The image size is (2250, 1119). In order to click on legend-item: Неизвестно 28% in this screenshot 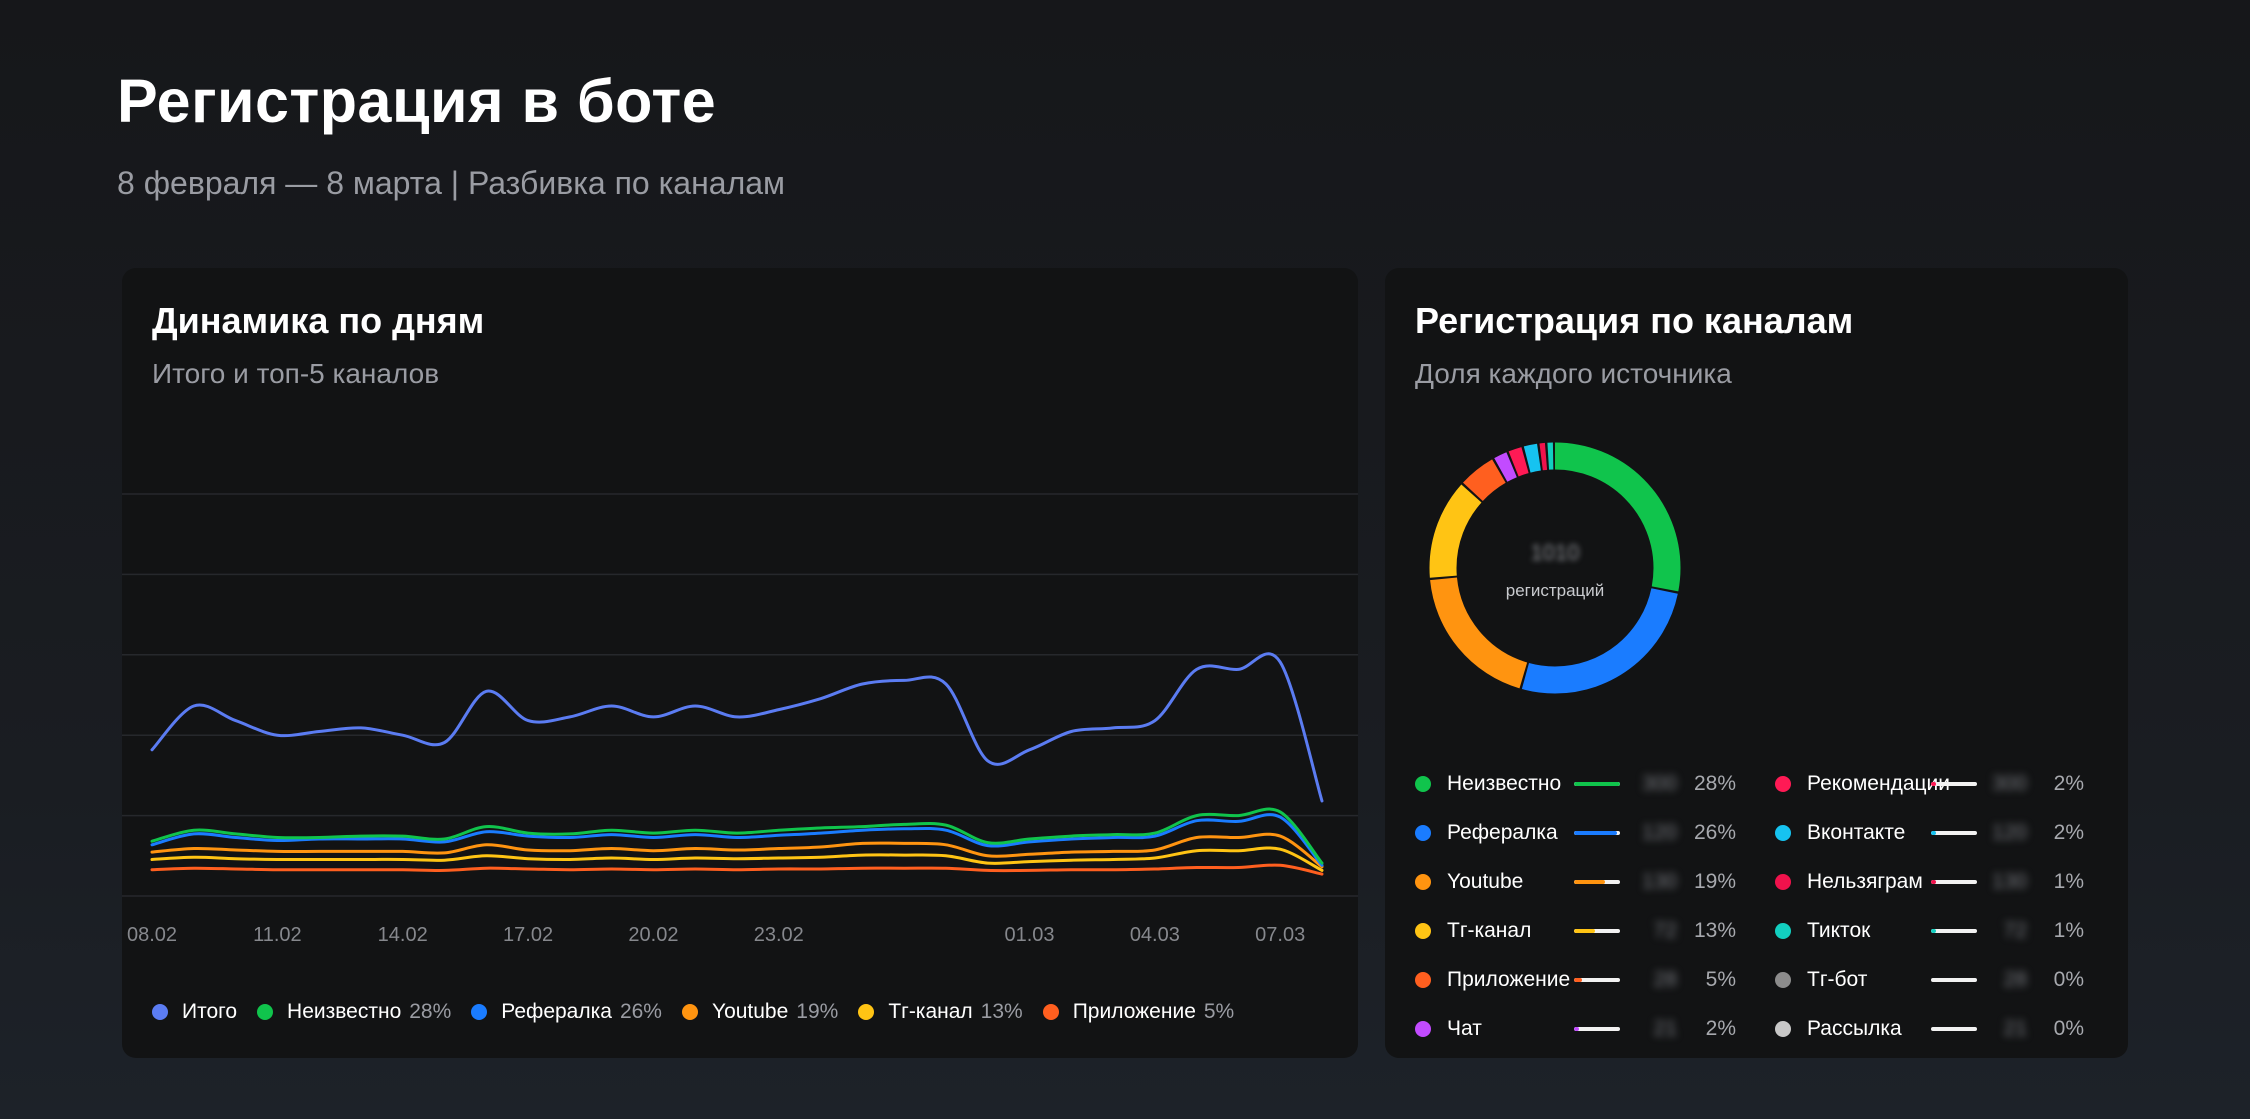, I will do `click(354, 1012)`.